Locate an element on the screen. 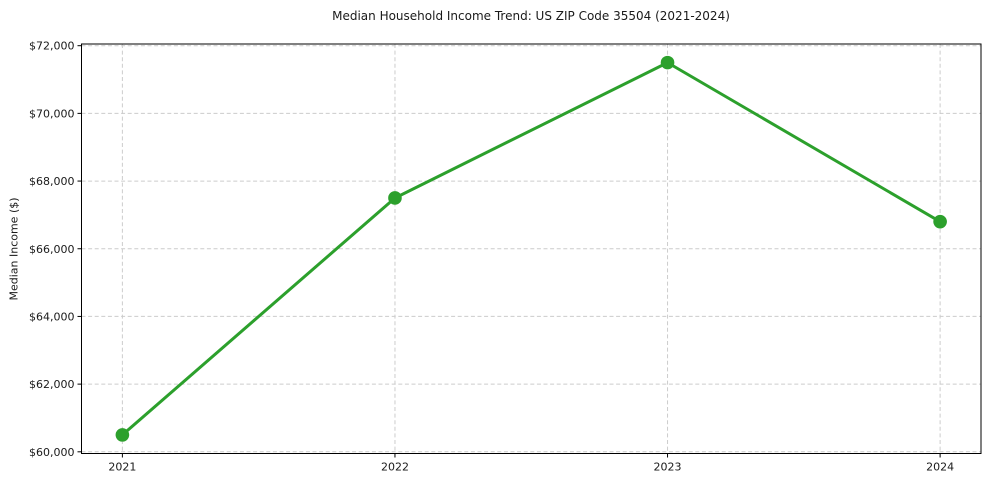 This screenshot has height=490, width=989. y-tick-label: $62,000 is located at coordinates (52, 384).